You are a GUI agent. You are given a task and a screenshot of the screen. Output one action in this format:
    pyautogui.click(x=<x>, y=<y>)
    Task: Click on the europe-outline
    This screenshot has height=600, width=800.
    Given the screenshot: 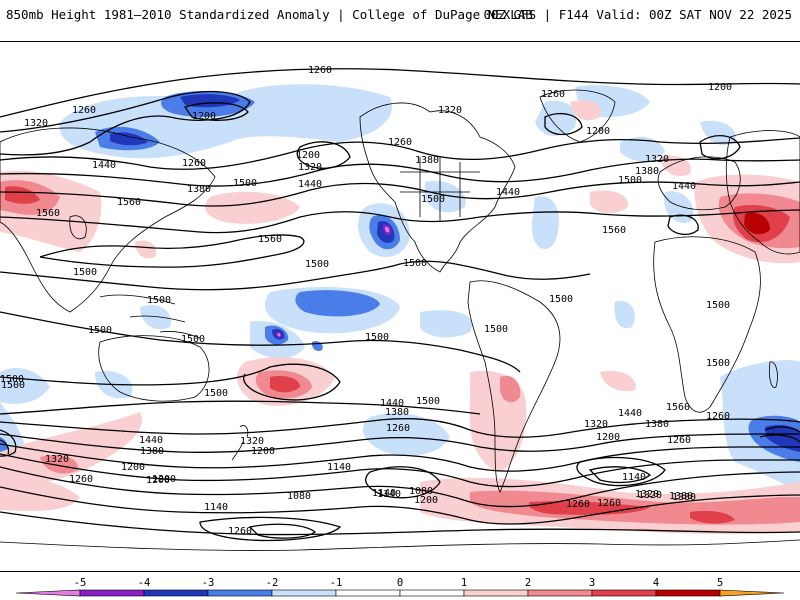 What is the action you would take?
    pyautogui.click(x=699, y=183)
    